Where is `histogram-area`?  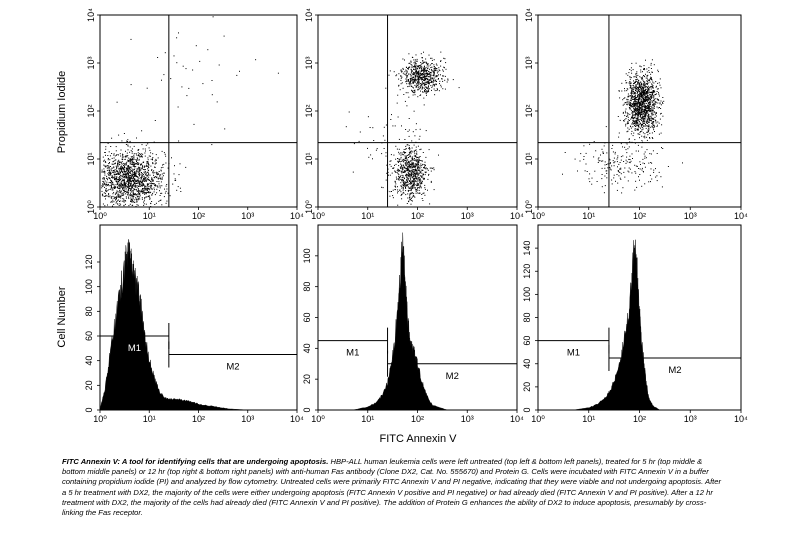 histogram-area is located at coordinates (400, 321).